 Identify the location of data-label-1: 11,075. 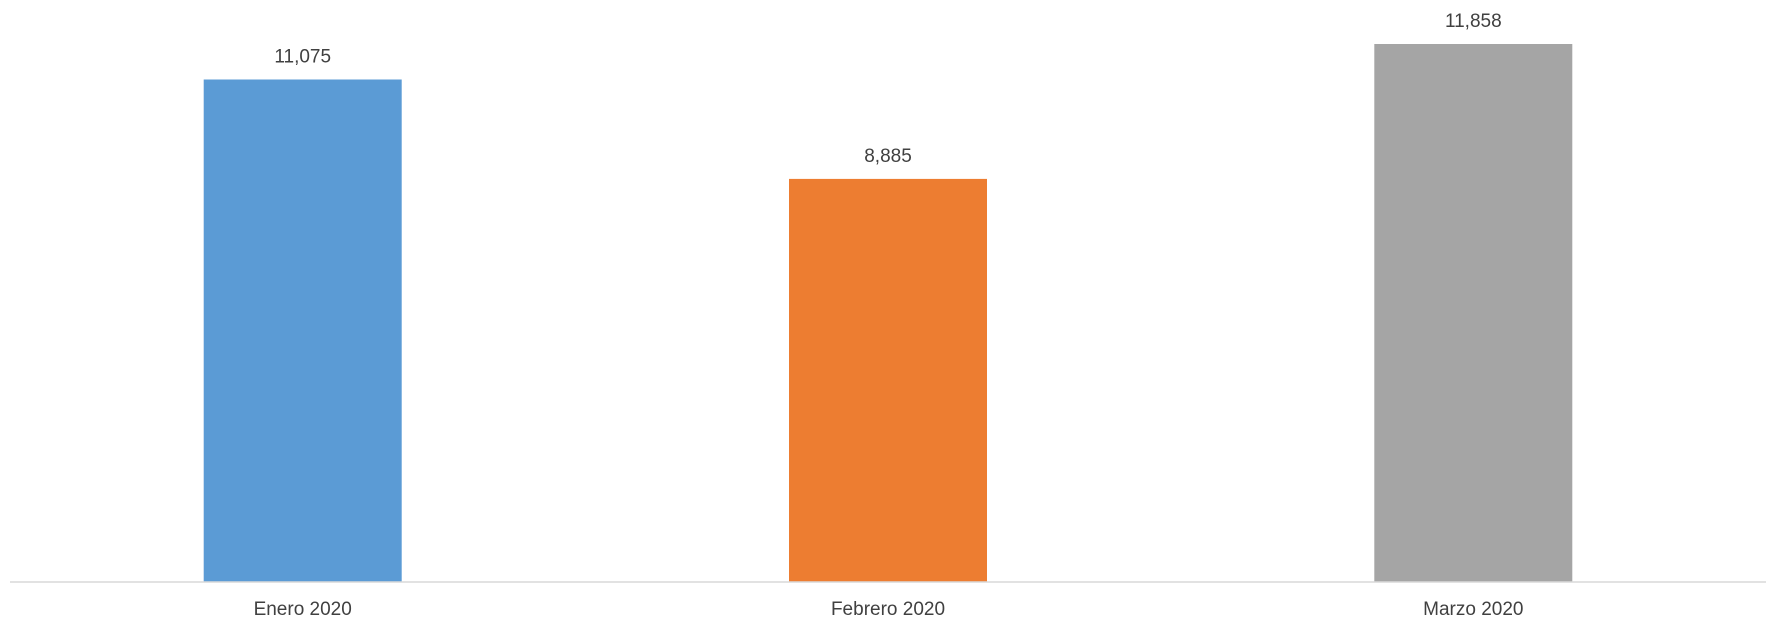
(302, 57).